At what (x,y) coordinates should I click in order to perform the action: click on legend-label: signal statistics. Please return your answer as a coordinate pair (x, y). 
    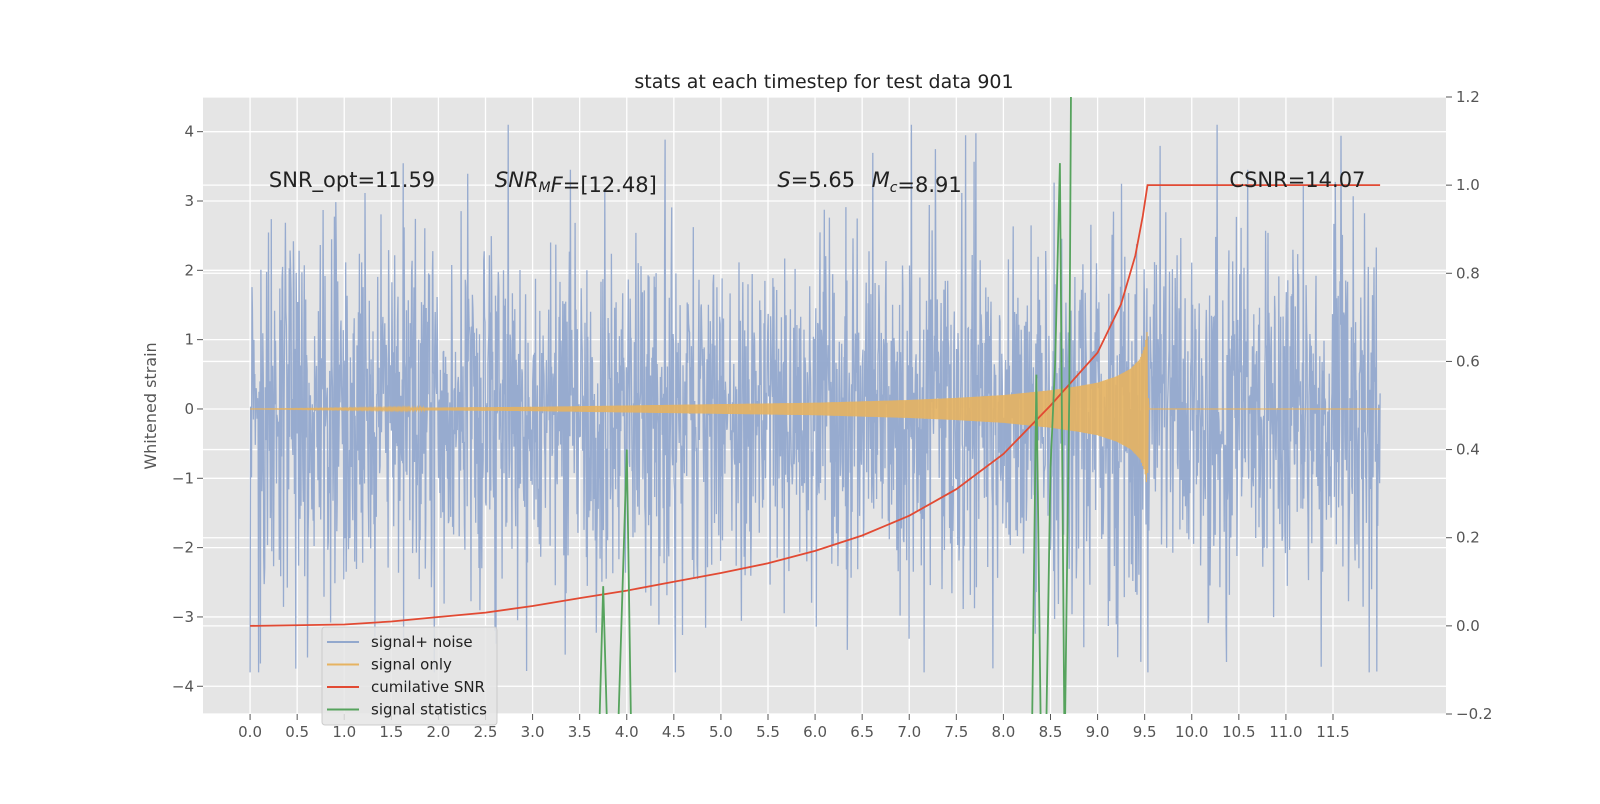
    Looking at the image, I should click on (429, 710).